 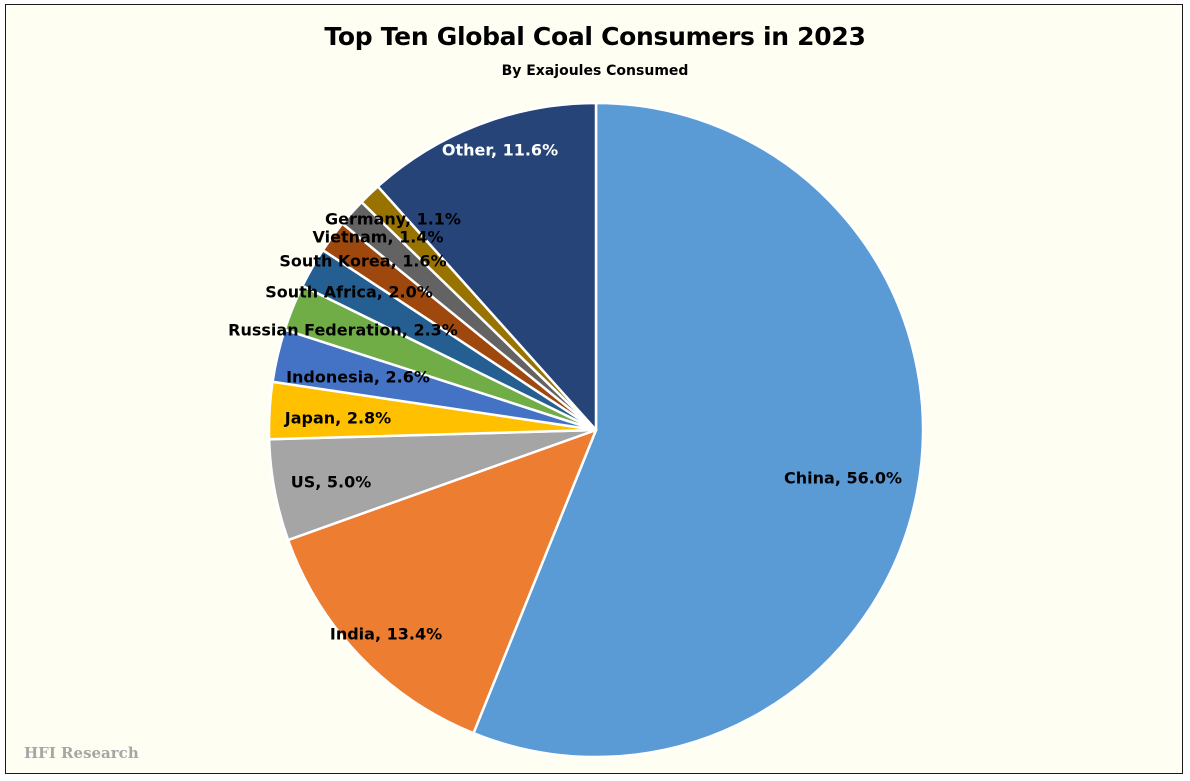 What do you see at coordinates (378, 237) in the screenshot?
I see `data-label-vietnam: Vietnam, 1.4%` at bounding box center [378, 237].